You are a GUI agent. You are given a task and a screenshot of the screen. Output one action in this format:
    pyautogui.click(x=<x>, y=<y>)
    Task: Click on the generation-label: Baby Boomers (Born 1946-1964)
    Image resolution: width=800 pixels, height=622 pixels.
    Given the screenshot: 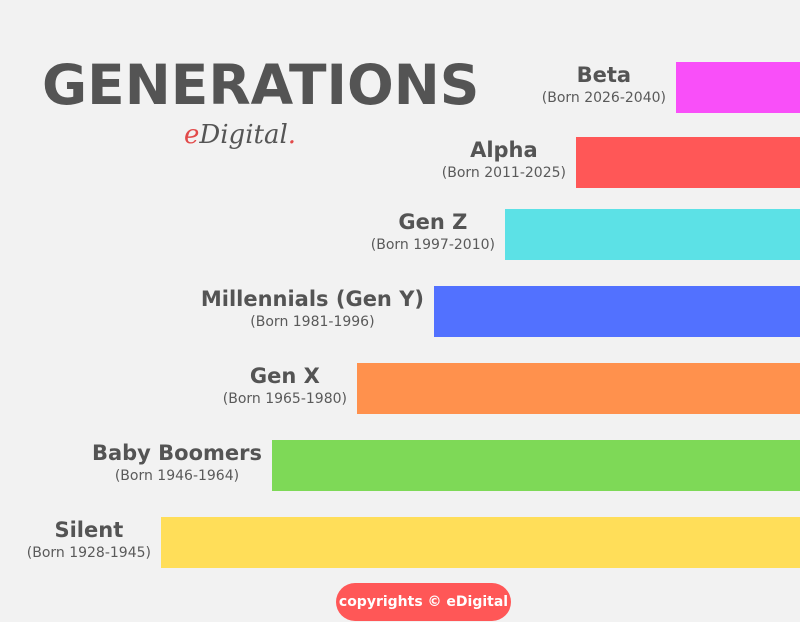 What is the action you would take?
    pyautogui.click(x=177, y=463)
    